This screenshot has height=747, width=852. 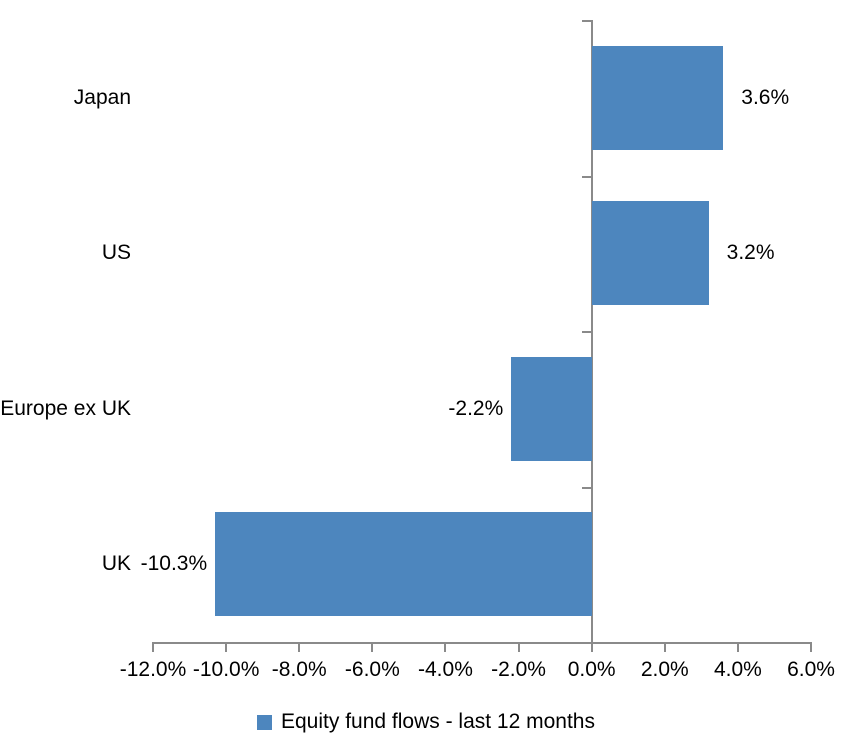 What do you see at coordinates (438, 721) in the screenshot?
I see `legend-label: Equity fund flows - last 12 months` at bounding box center [438, 721].